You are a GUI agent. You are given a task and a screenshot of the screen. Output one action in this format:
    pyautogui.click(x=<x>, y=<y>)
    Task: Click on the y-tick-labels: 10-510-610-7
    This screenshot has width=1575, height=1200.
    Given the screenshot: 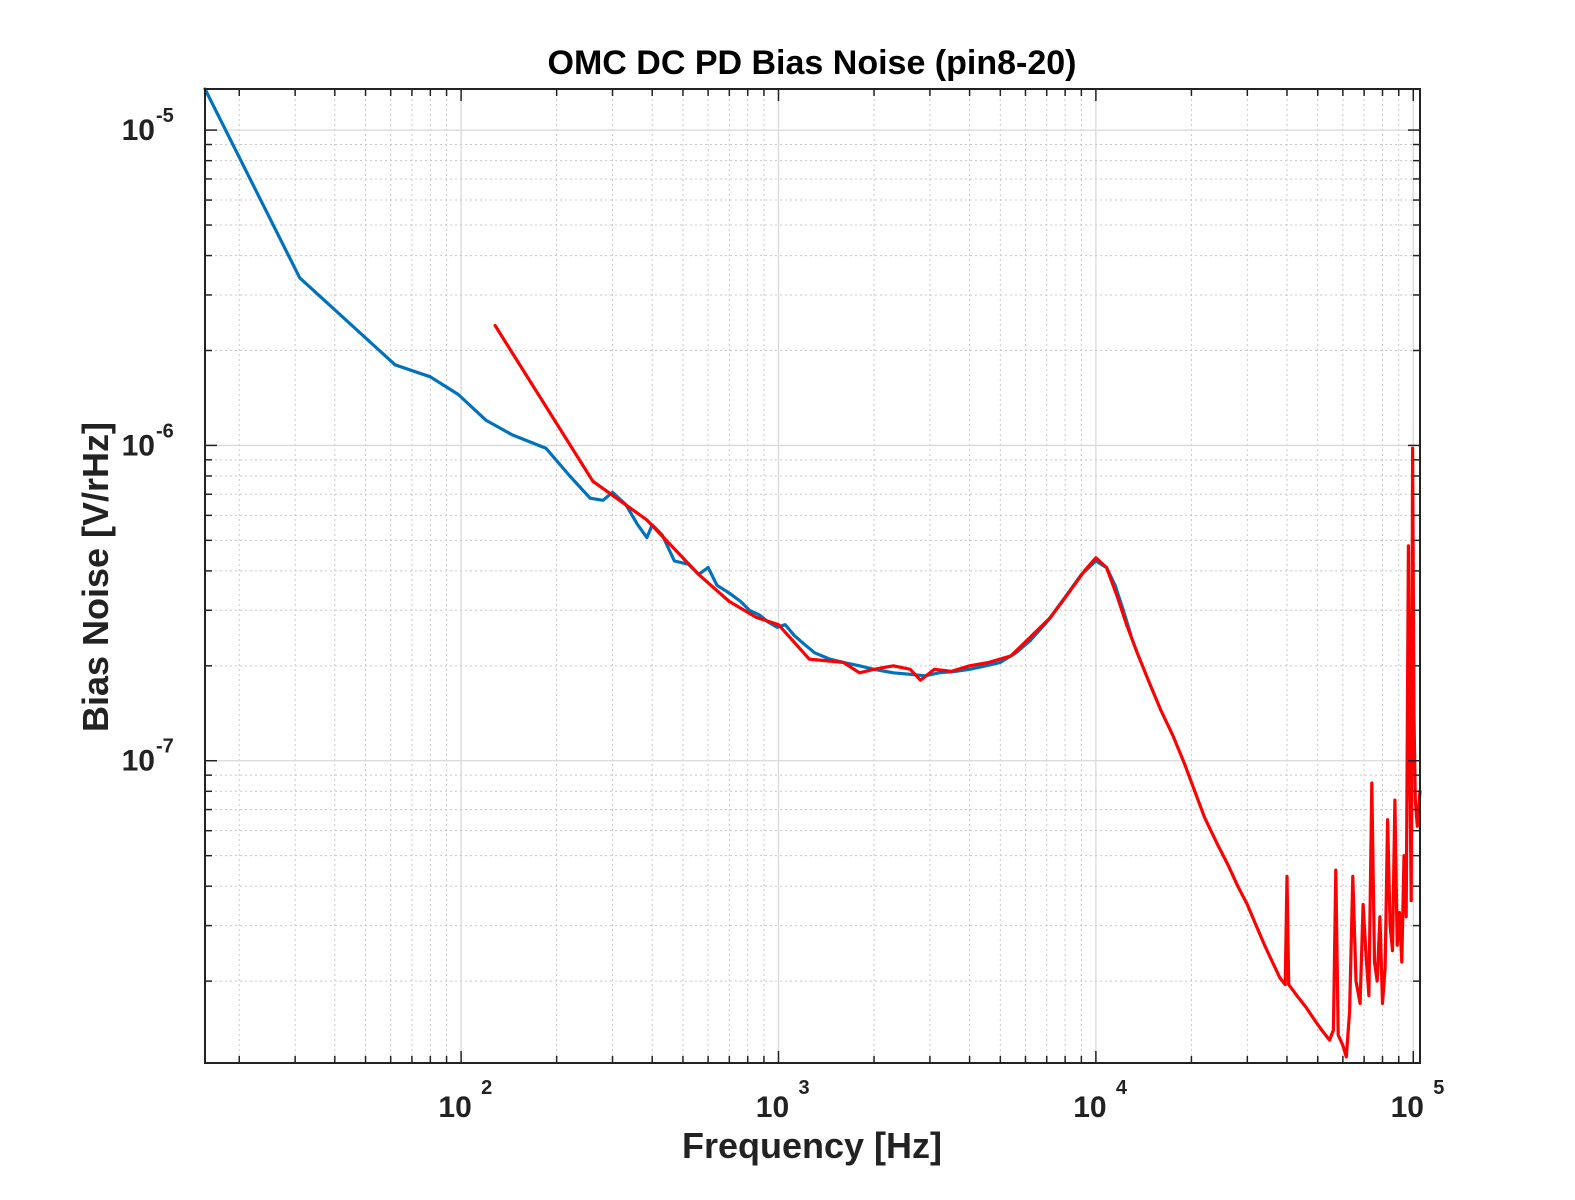 What is the action you would take?
    pyautogui.click(x=148, y=441)
    